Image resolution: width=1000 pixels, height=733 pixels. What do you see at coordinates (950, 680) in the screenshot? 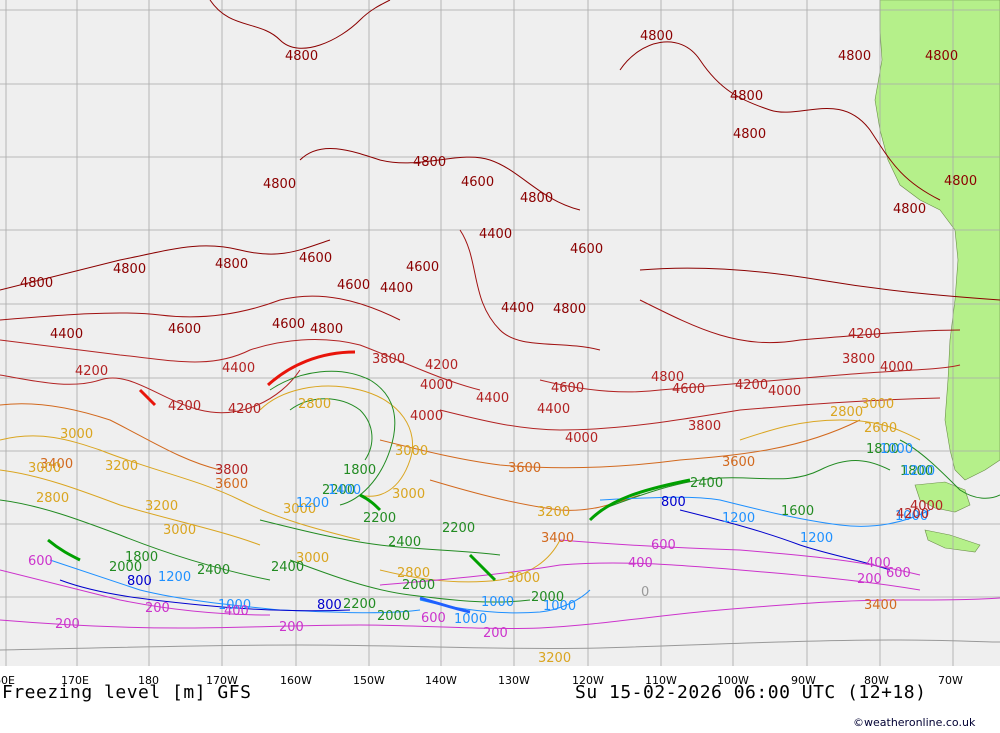
I see `lon-label: 70W` at bounding box center [950, 680].